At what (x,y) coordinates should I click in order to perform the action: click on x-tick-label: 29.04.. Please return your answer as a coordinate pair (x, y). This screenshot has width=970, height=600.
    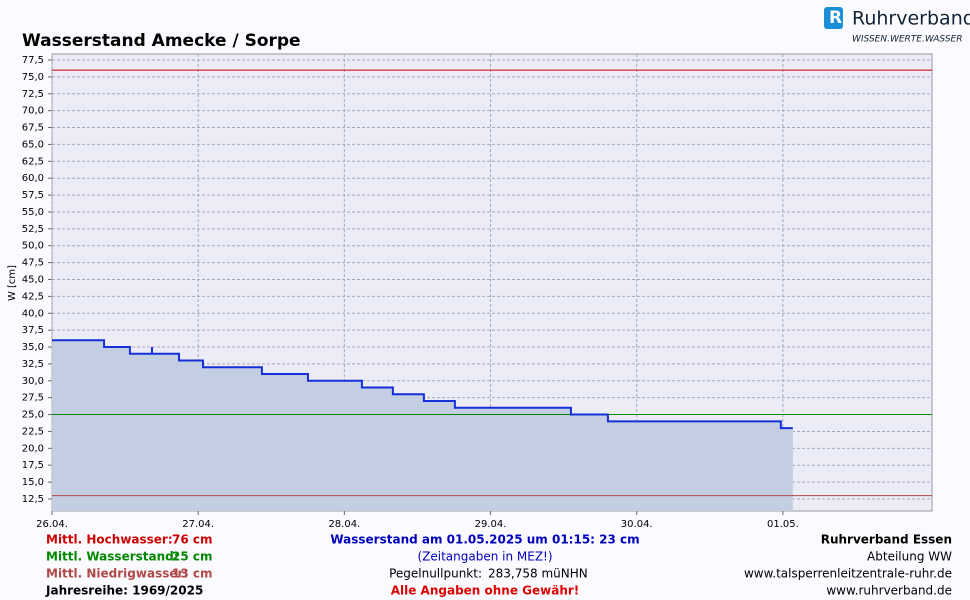
    Looking at the image, I should click on (491, 524).